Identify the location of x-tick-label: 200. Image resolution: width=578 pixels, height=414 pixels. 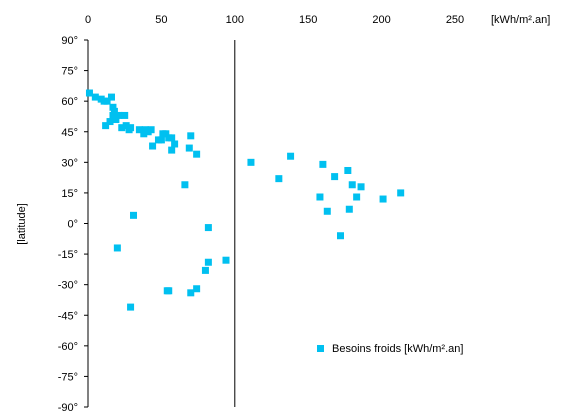
(381, 20).